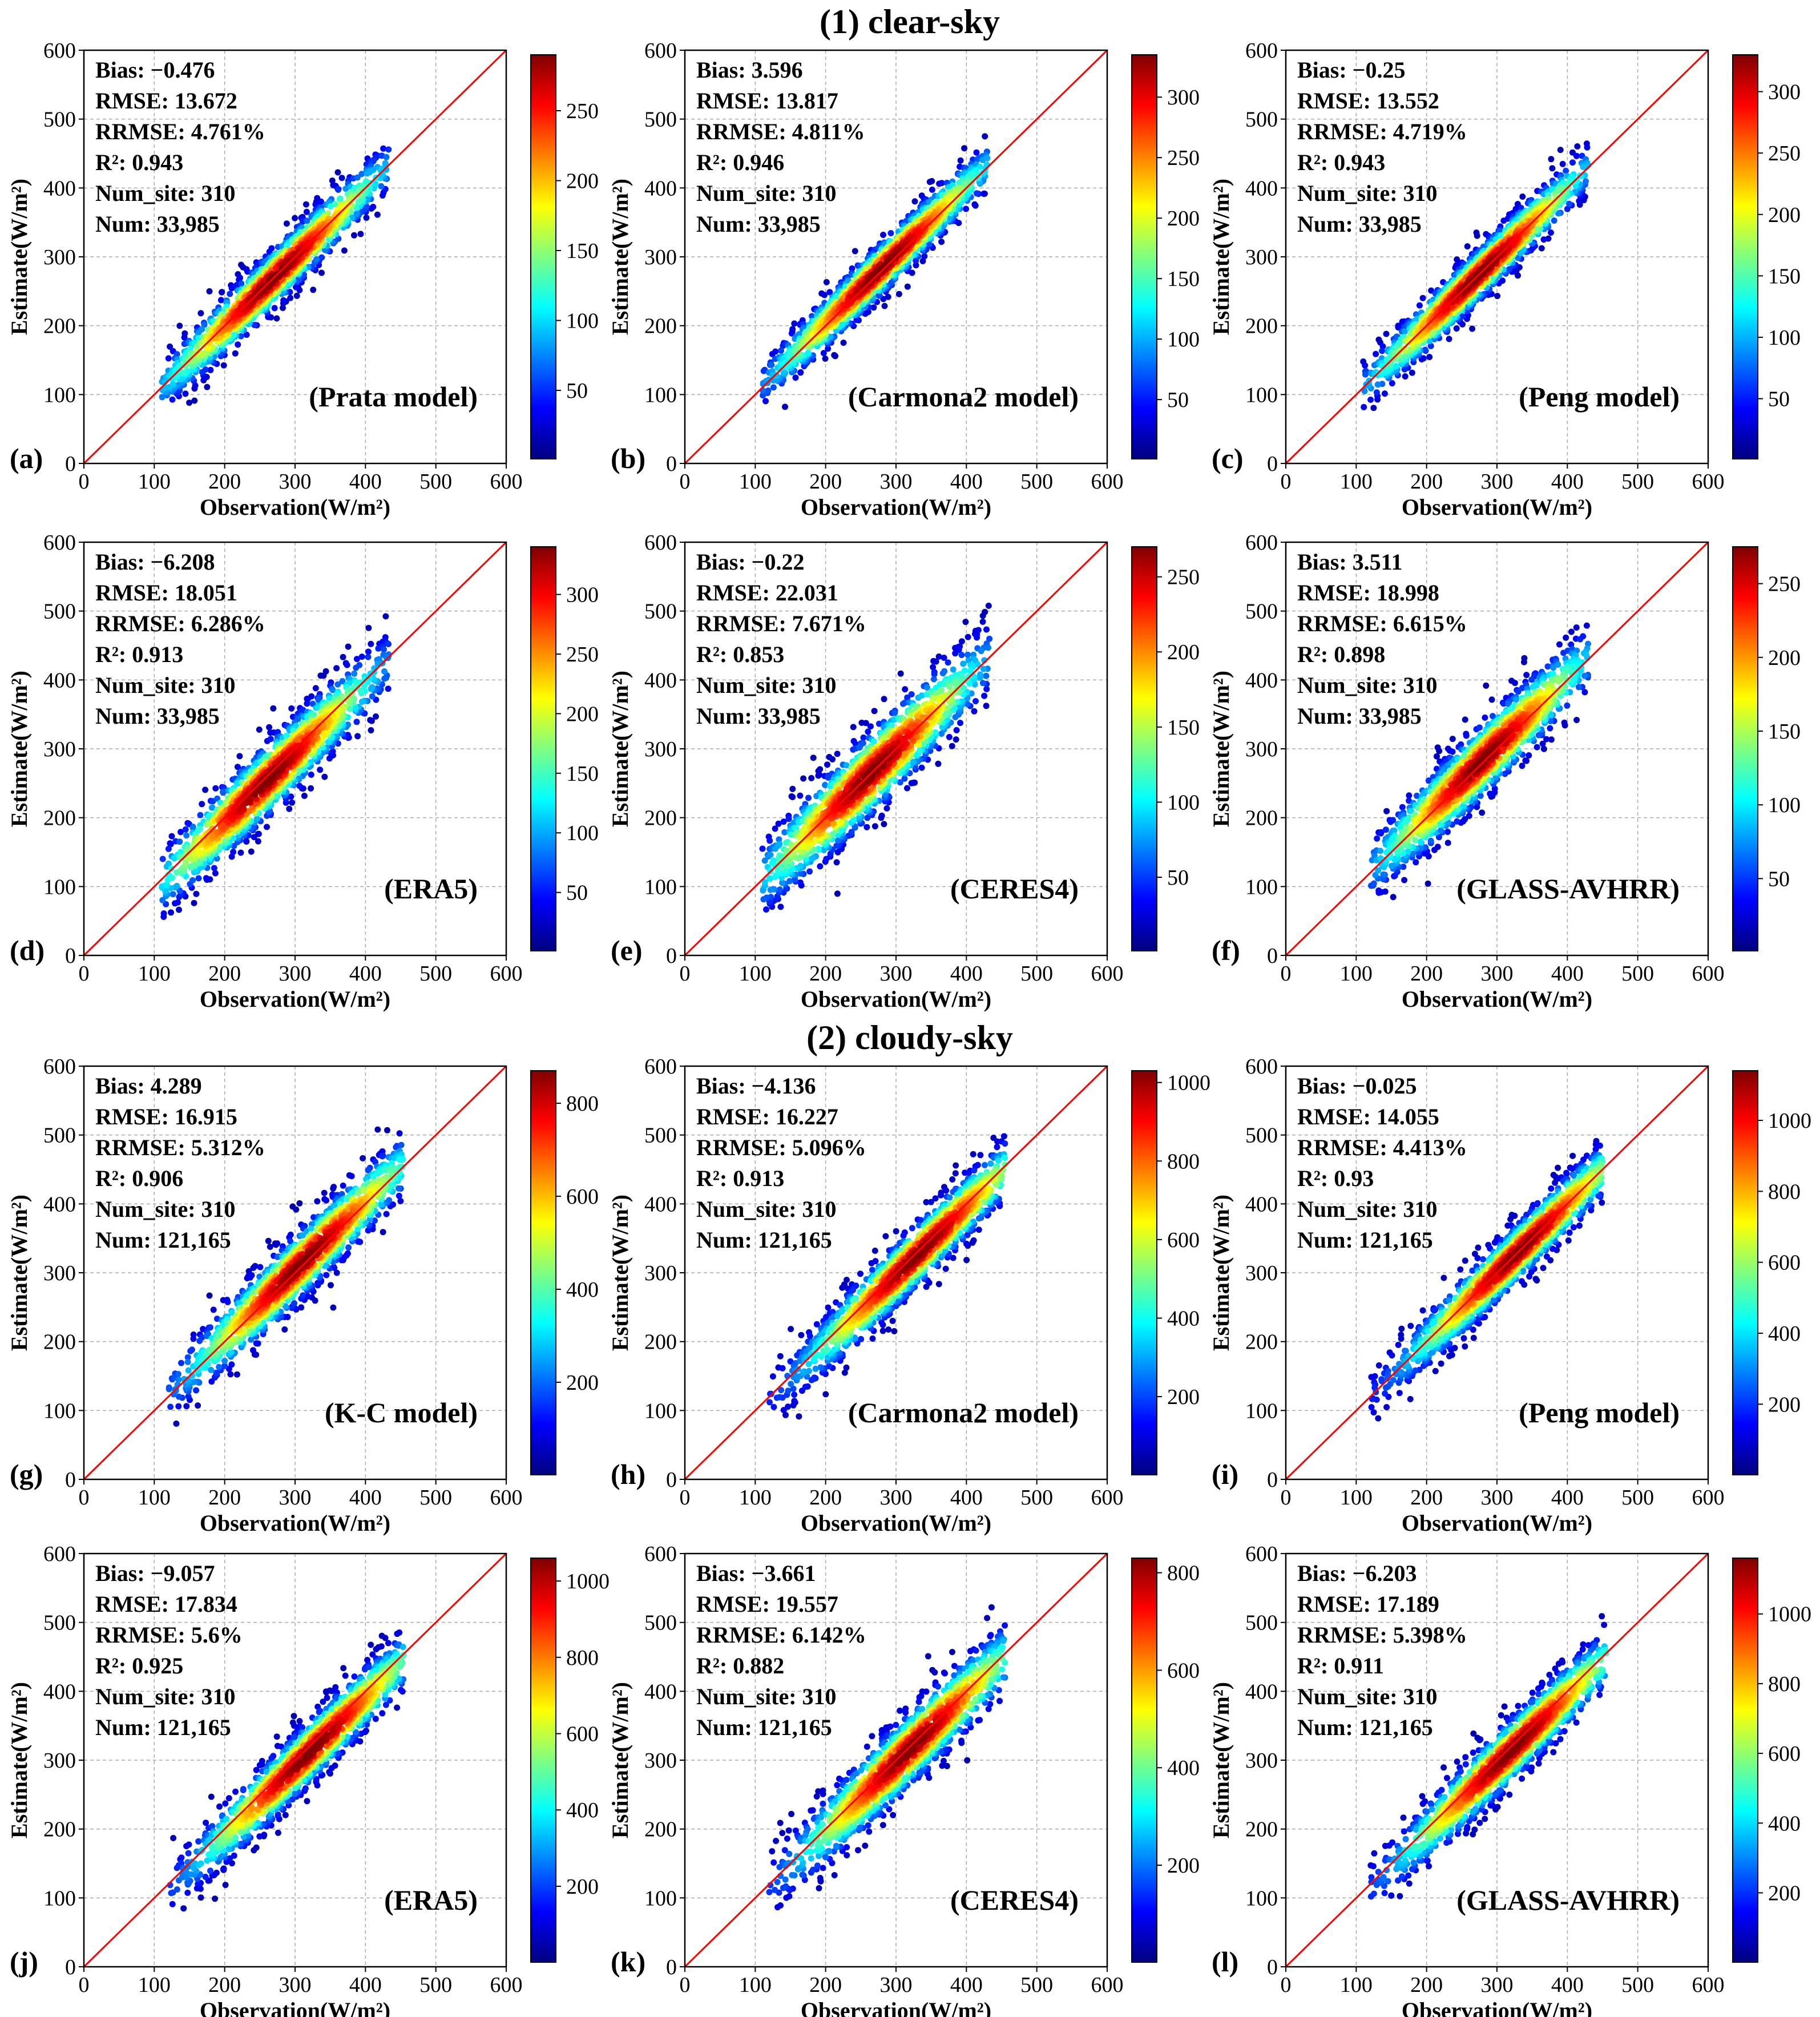 The image size is (1820, 2017). Describe the element at coordinates (582, 181) in the screenshot. I see `colorbar-tick-label: 200` at that location.